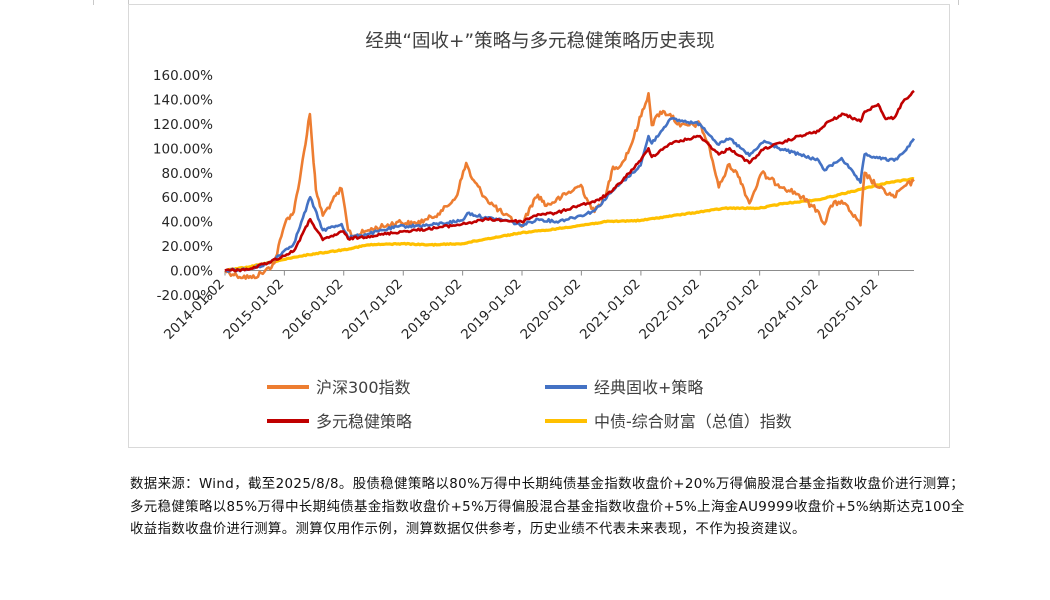 This screenshot has height=600, width=1050. I want to click on x-tick-label: 2021-01-02, so click(610, 309).